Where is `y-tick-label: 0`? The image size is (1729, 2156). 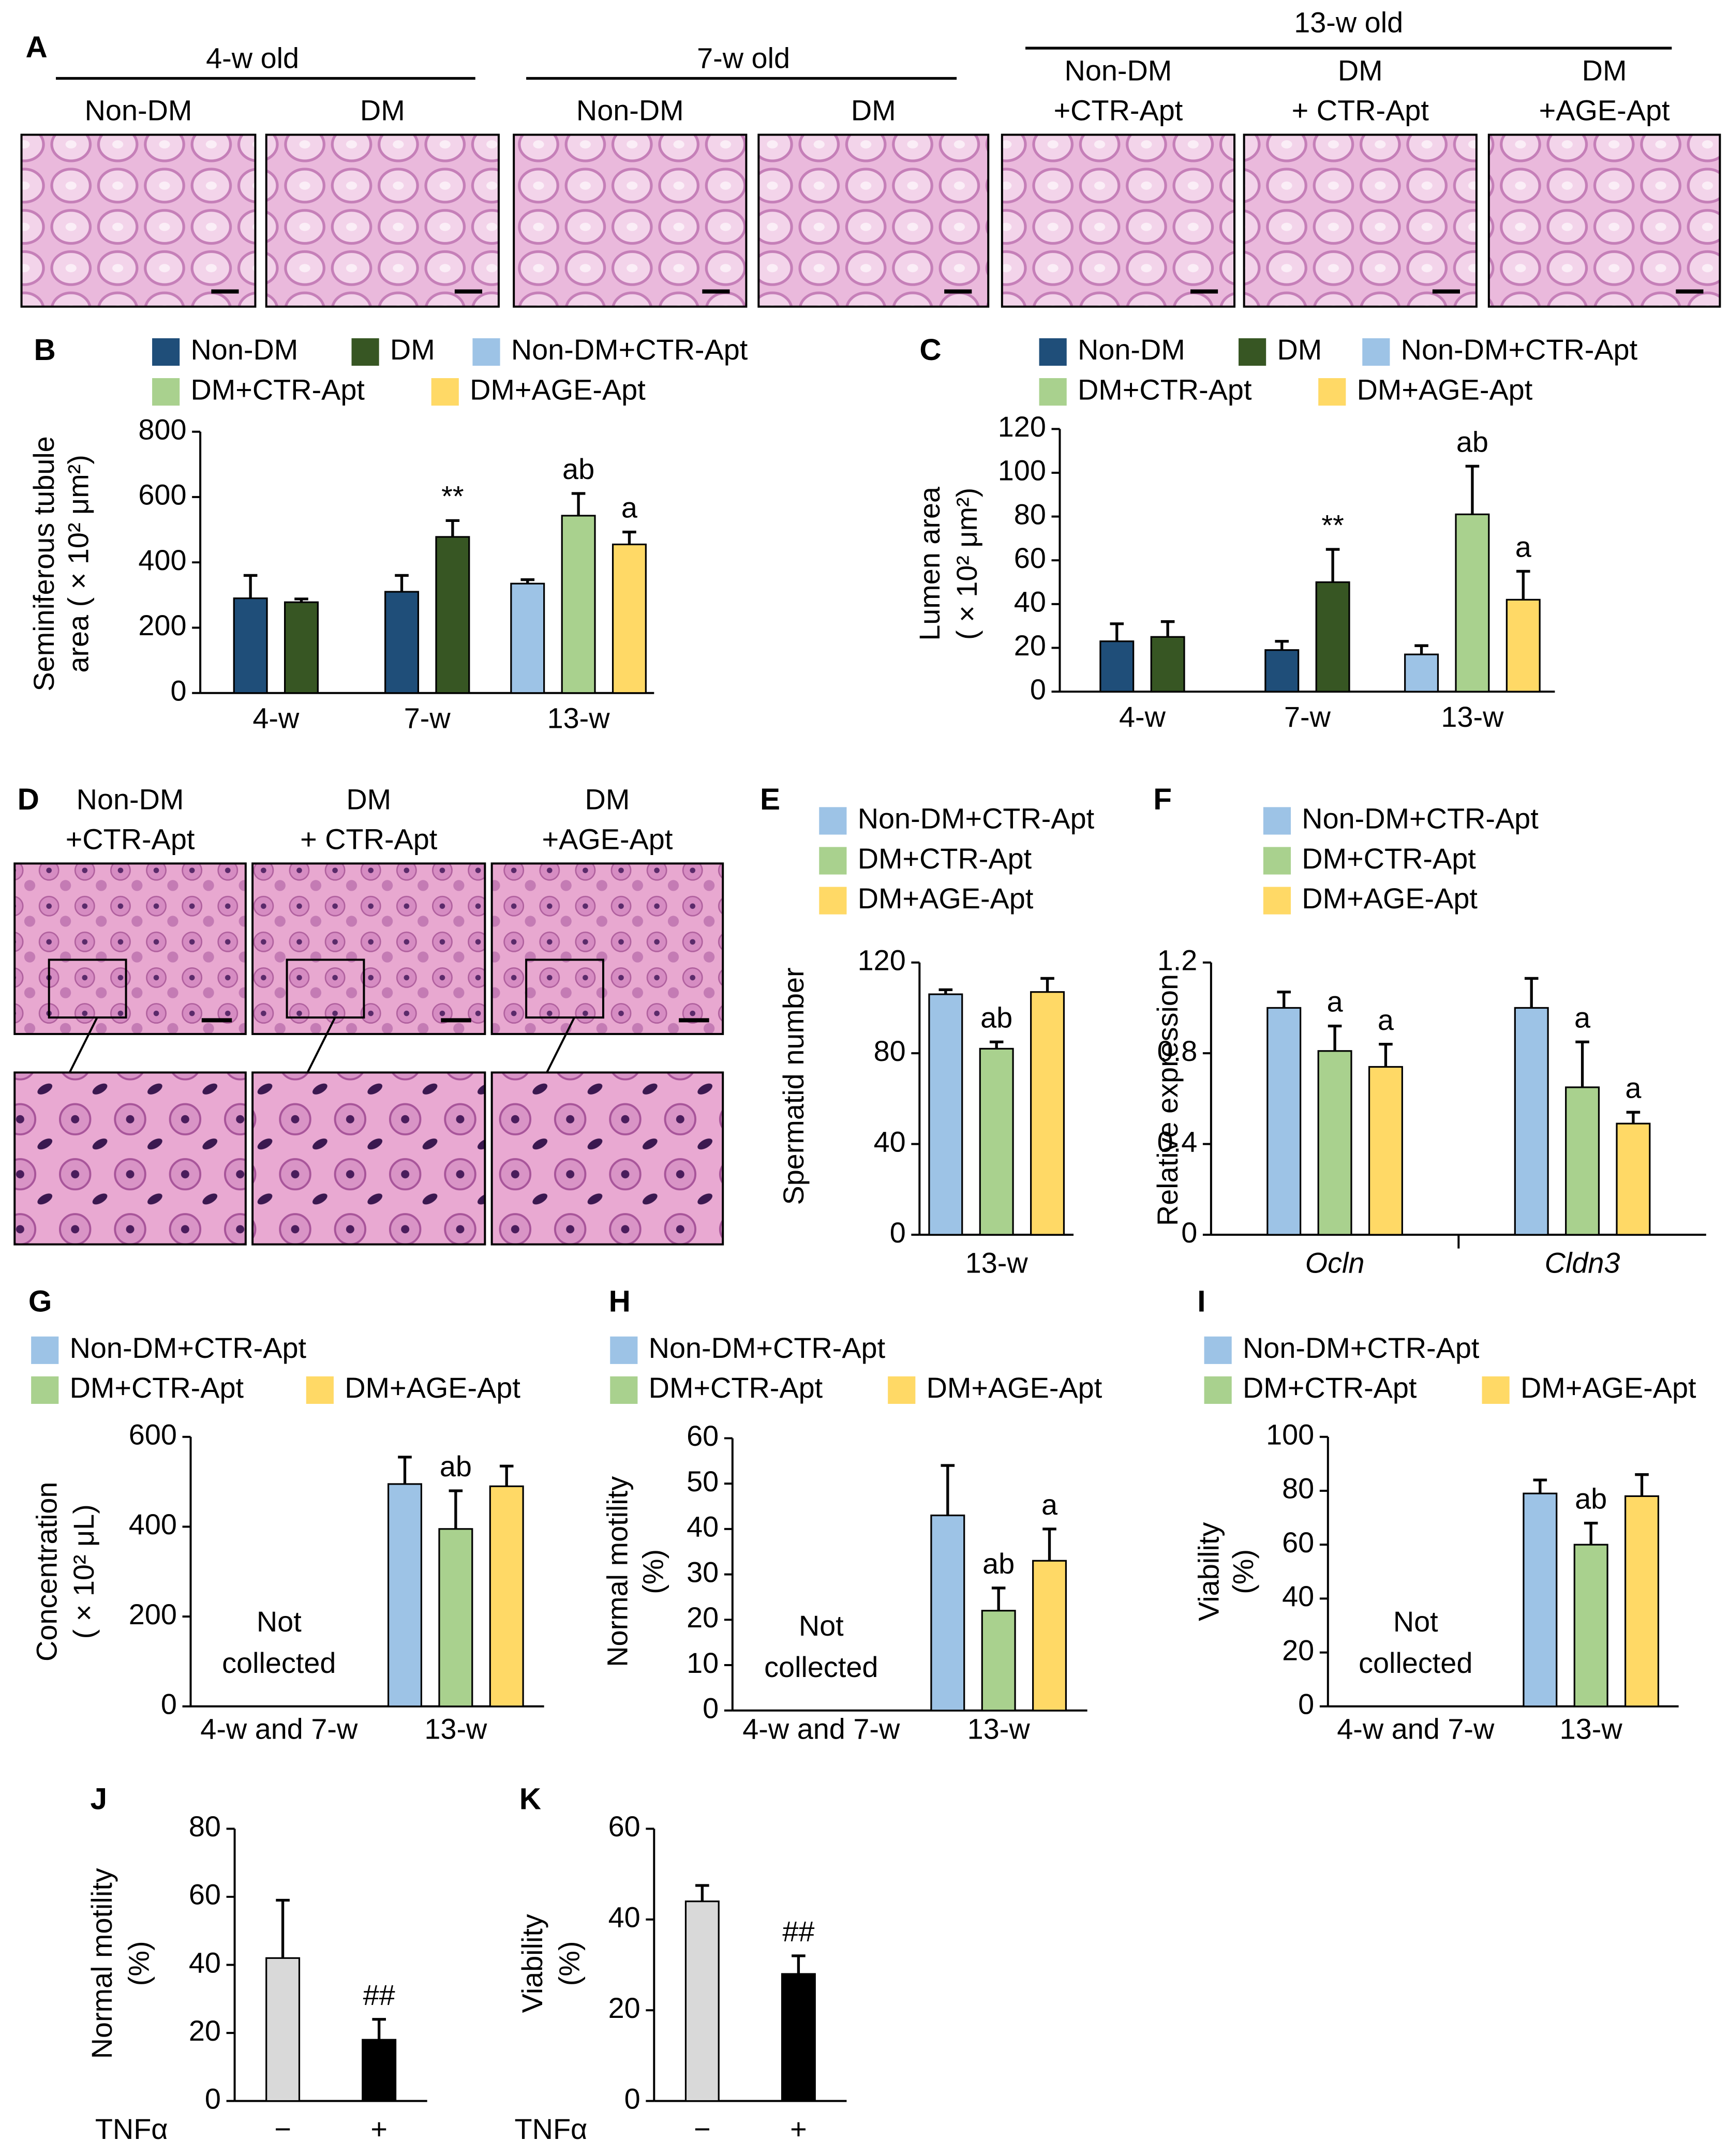 y-tick-label: 0 is located at coordinates (169, 1704).